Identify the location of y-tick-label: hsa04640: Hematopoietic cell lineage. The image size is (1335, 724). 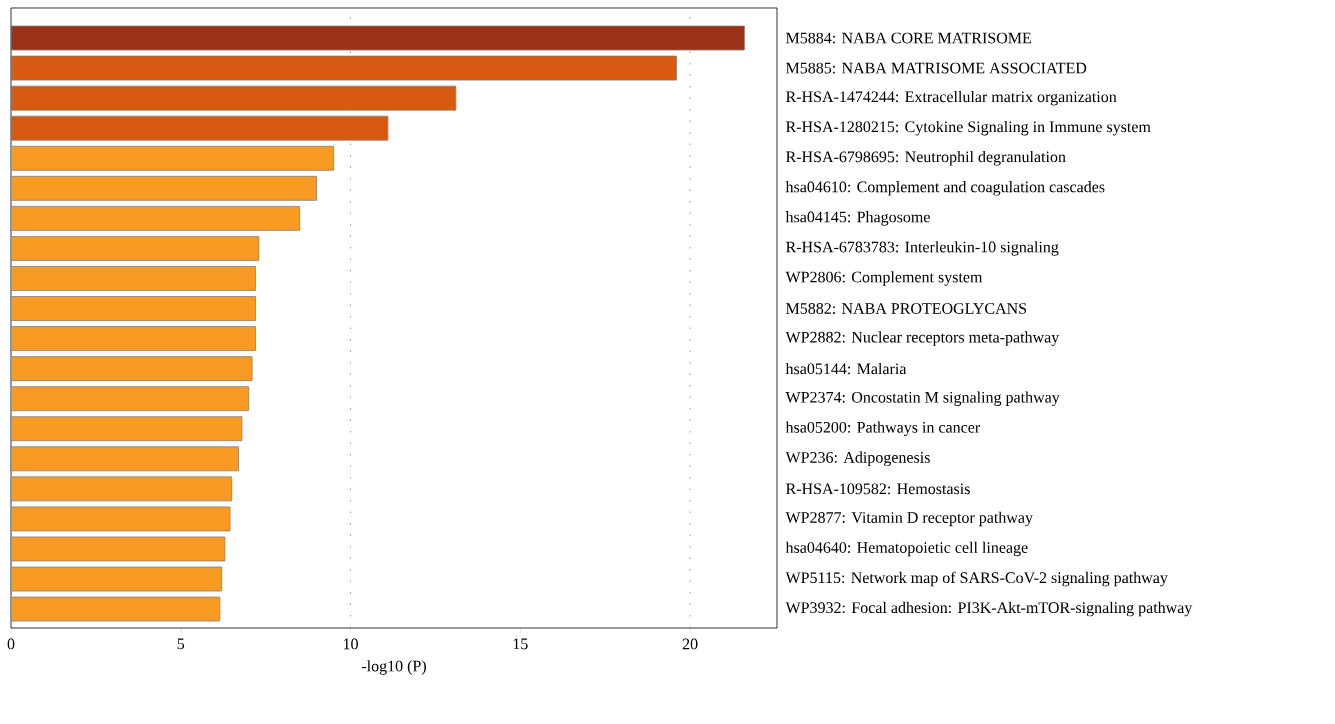
(906, 549).